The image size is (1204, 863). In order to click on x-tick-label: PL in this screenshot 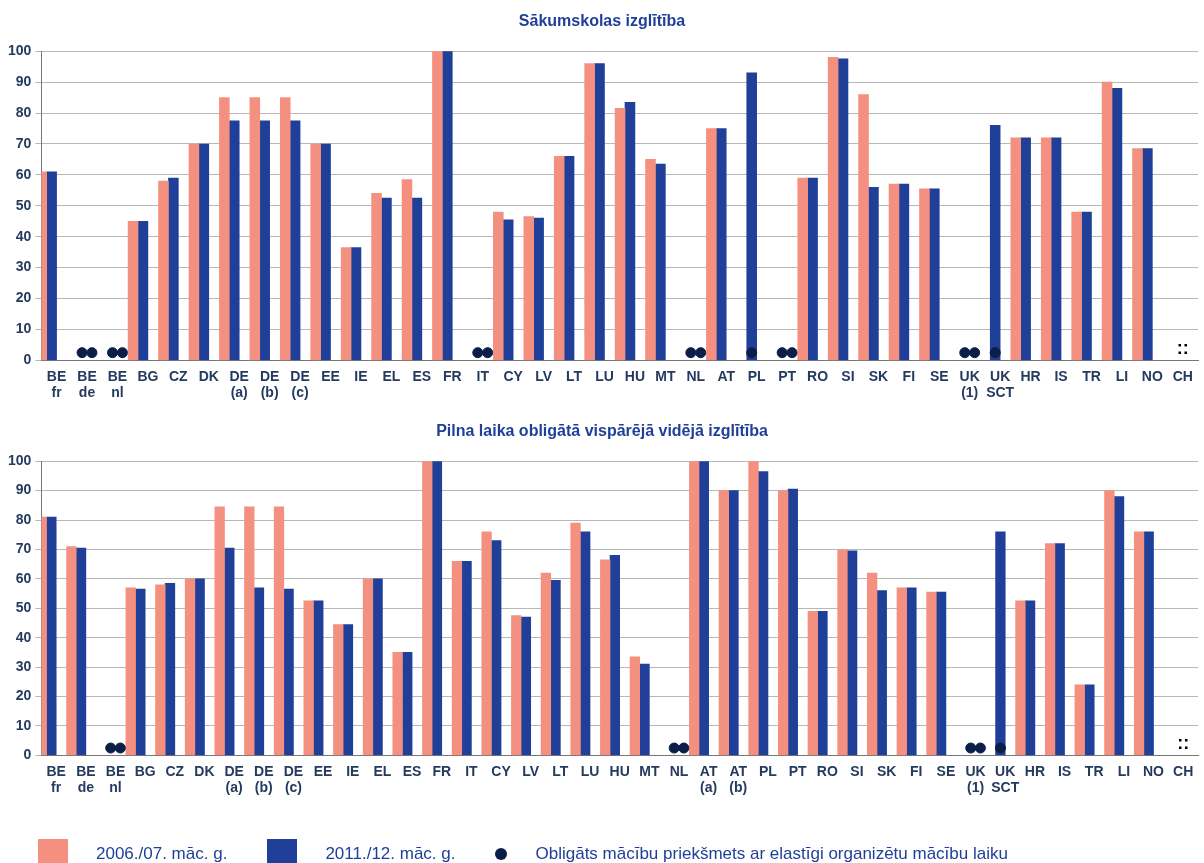, I will do `click(757, 375)`.